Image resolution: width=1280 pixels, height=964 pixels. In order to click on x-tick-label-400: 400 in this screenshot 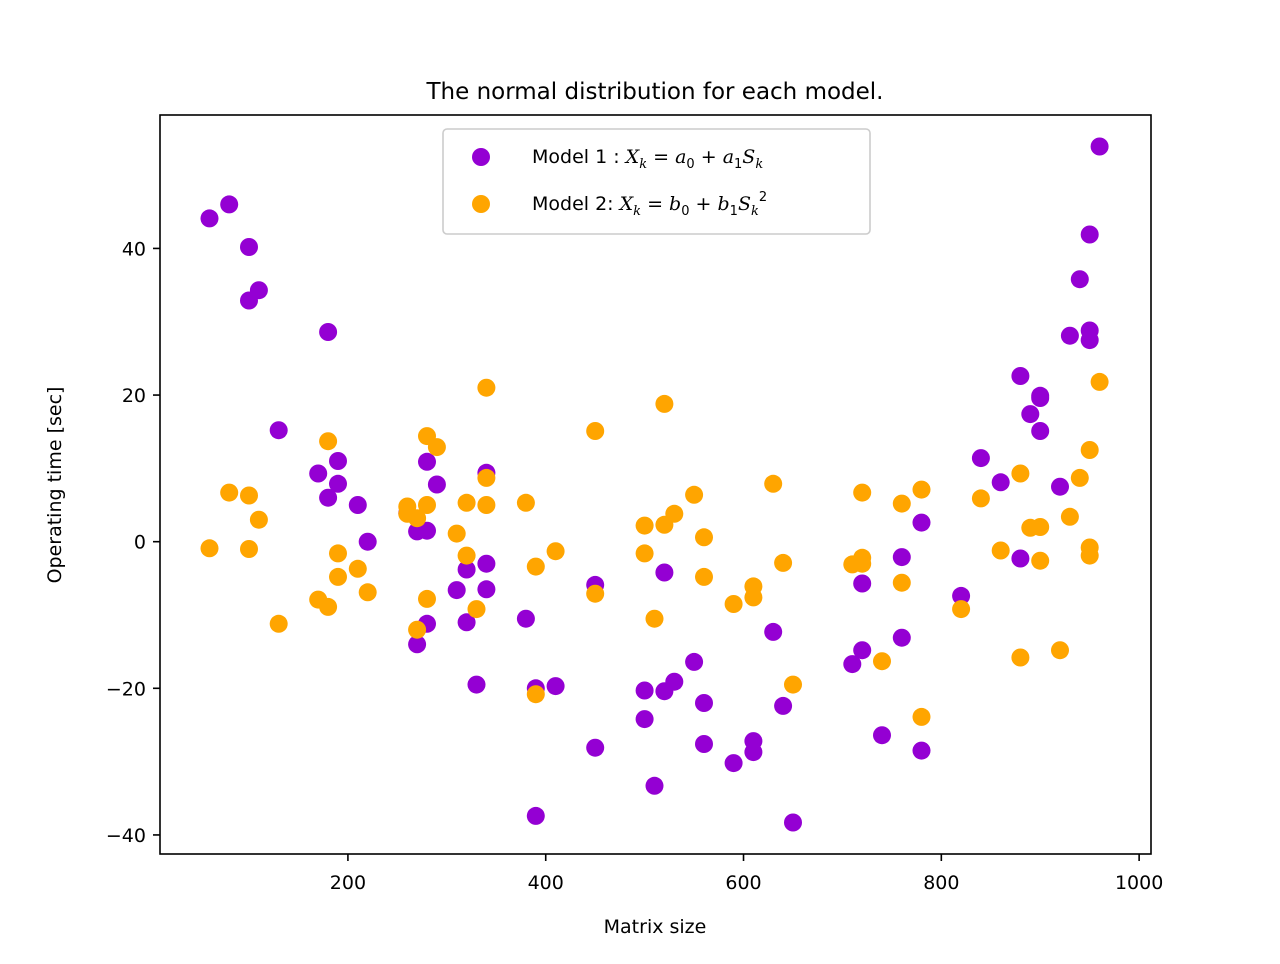, I will do `click(546, 883)`.